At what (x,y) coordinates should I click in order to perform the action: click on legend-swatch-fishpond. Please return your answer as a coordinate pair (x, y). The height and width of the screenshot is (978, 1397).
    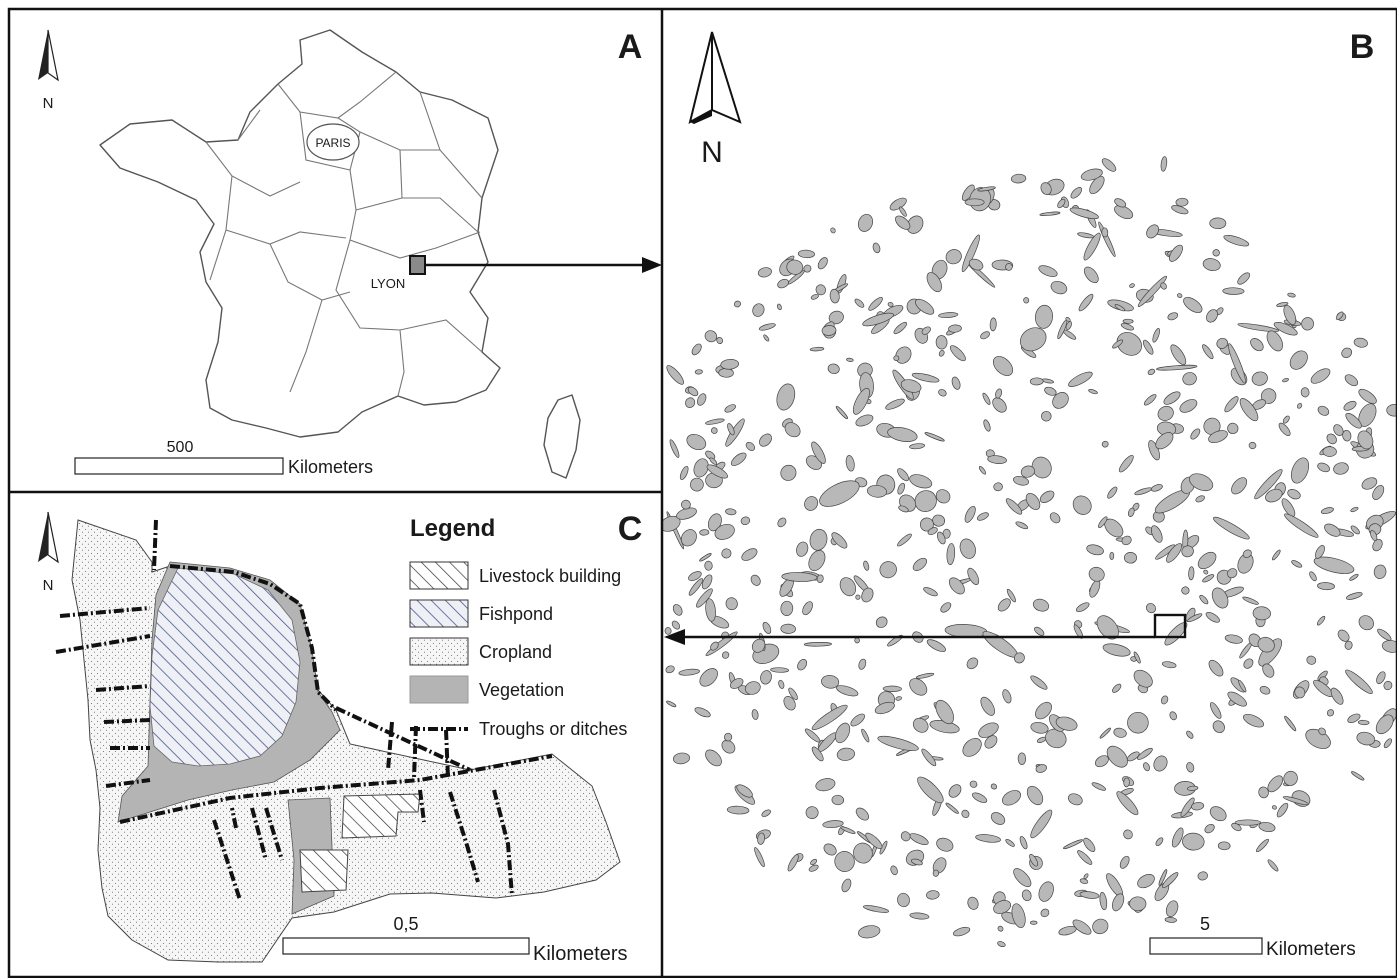
    Looking at the image, I should click on (439, 613).